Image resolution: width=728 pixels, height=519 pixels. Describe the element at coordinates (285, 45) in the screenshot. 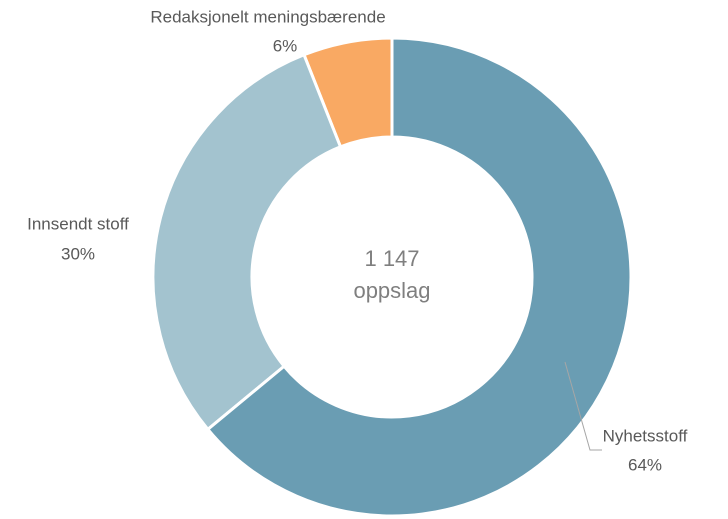

I see `value-label: 6%` at that location.